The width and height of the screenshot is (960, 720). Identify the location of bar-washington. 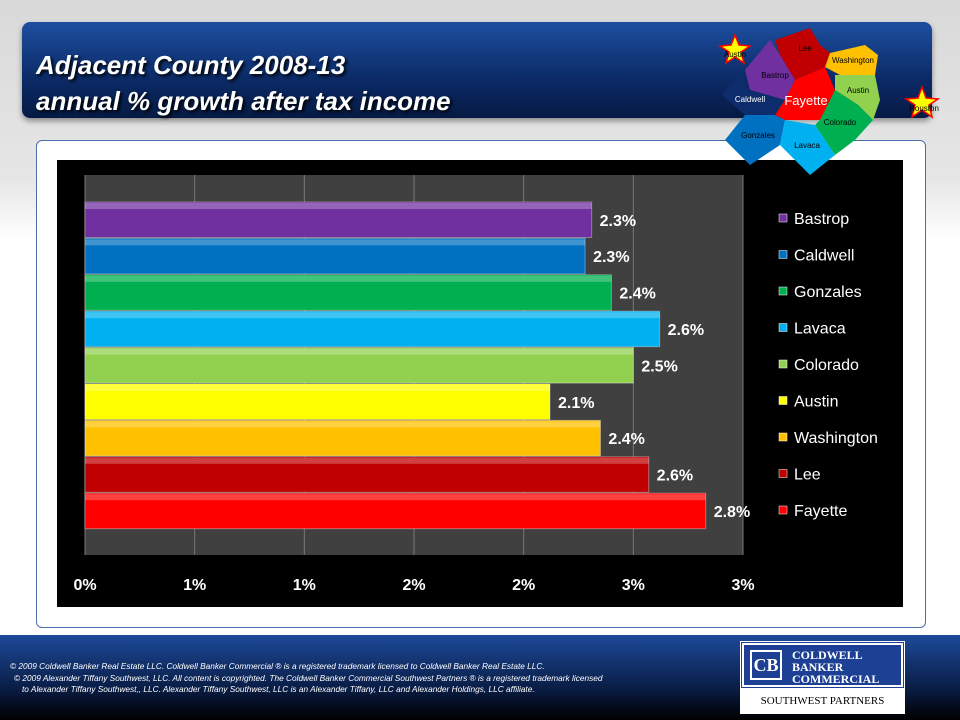
(342, 438).